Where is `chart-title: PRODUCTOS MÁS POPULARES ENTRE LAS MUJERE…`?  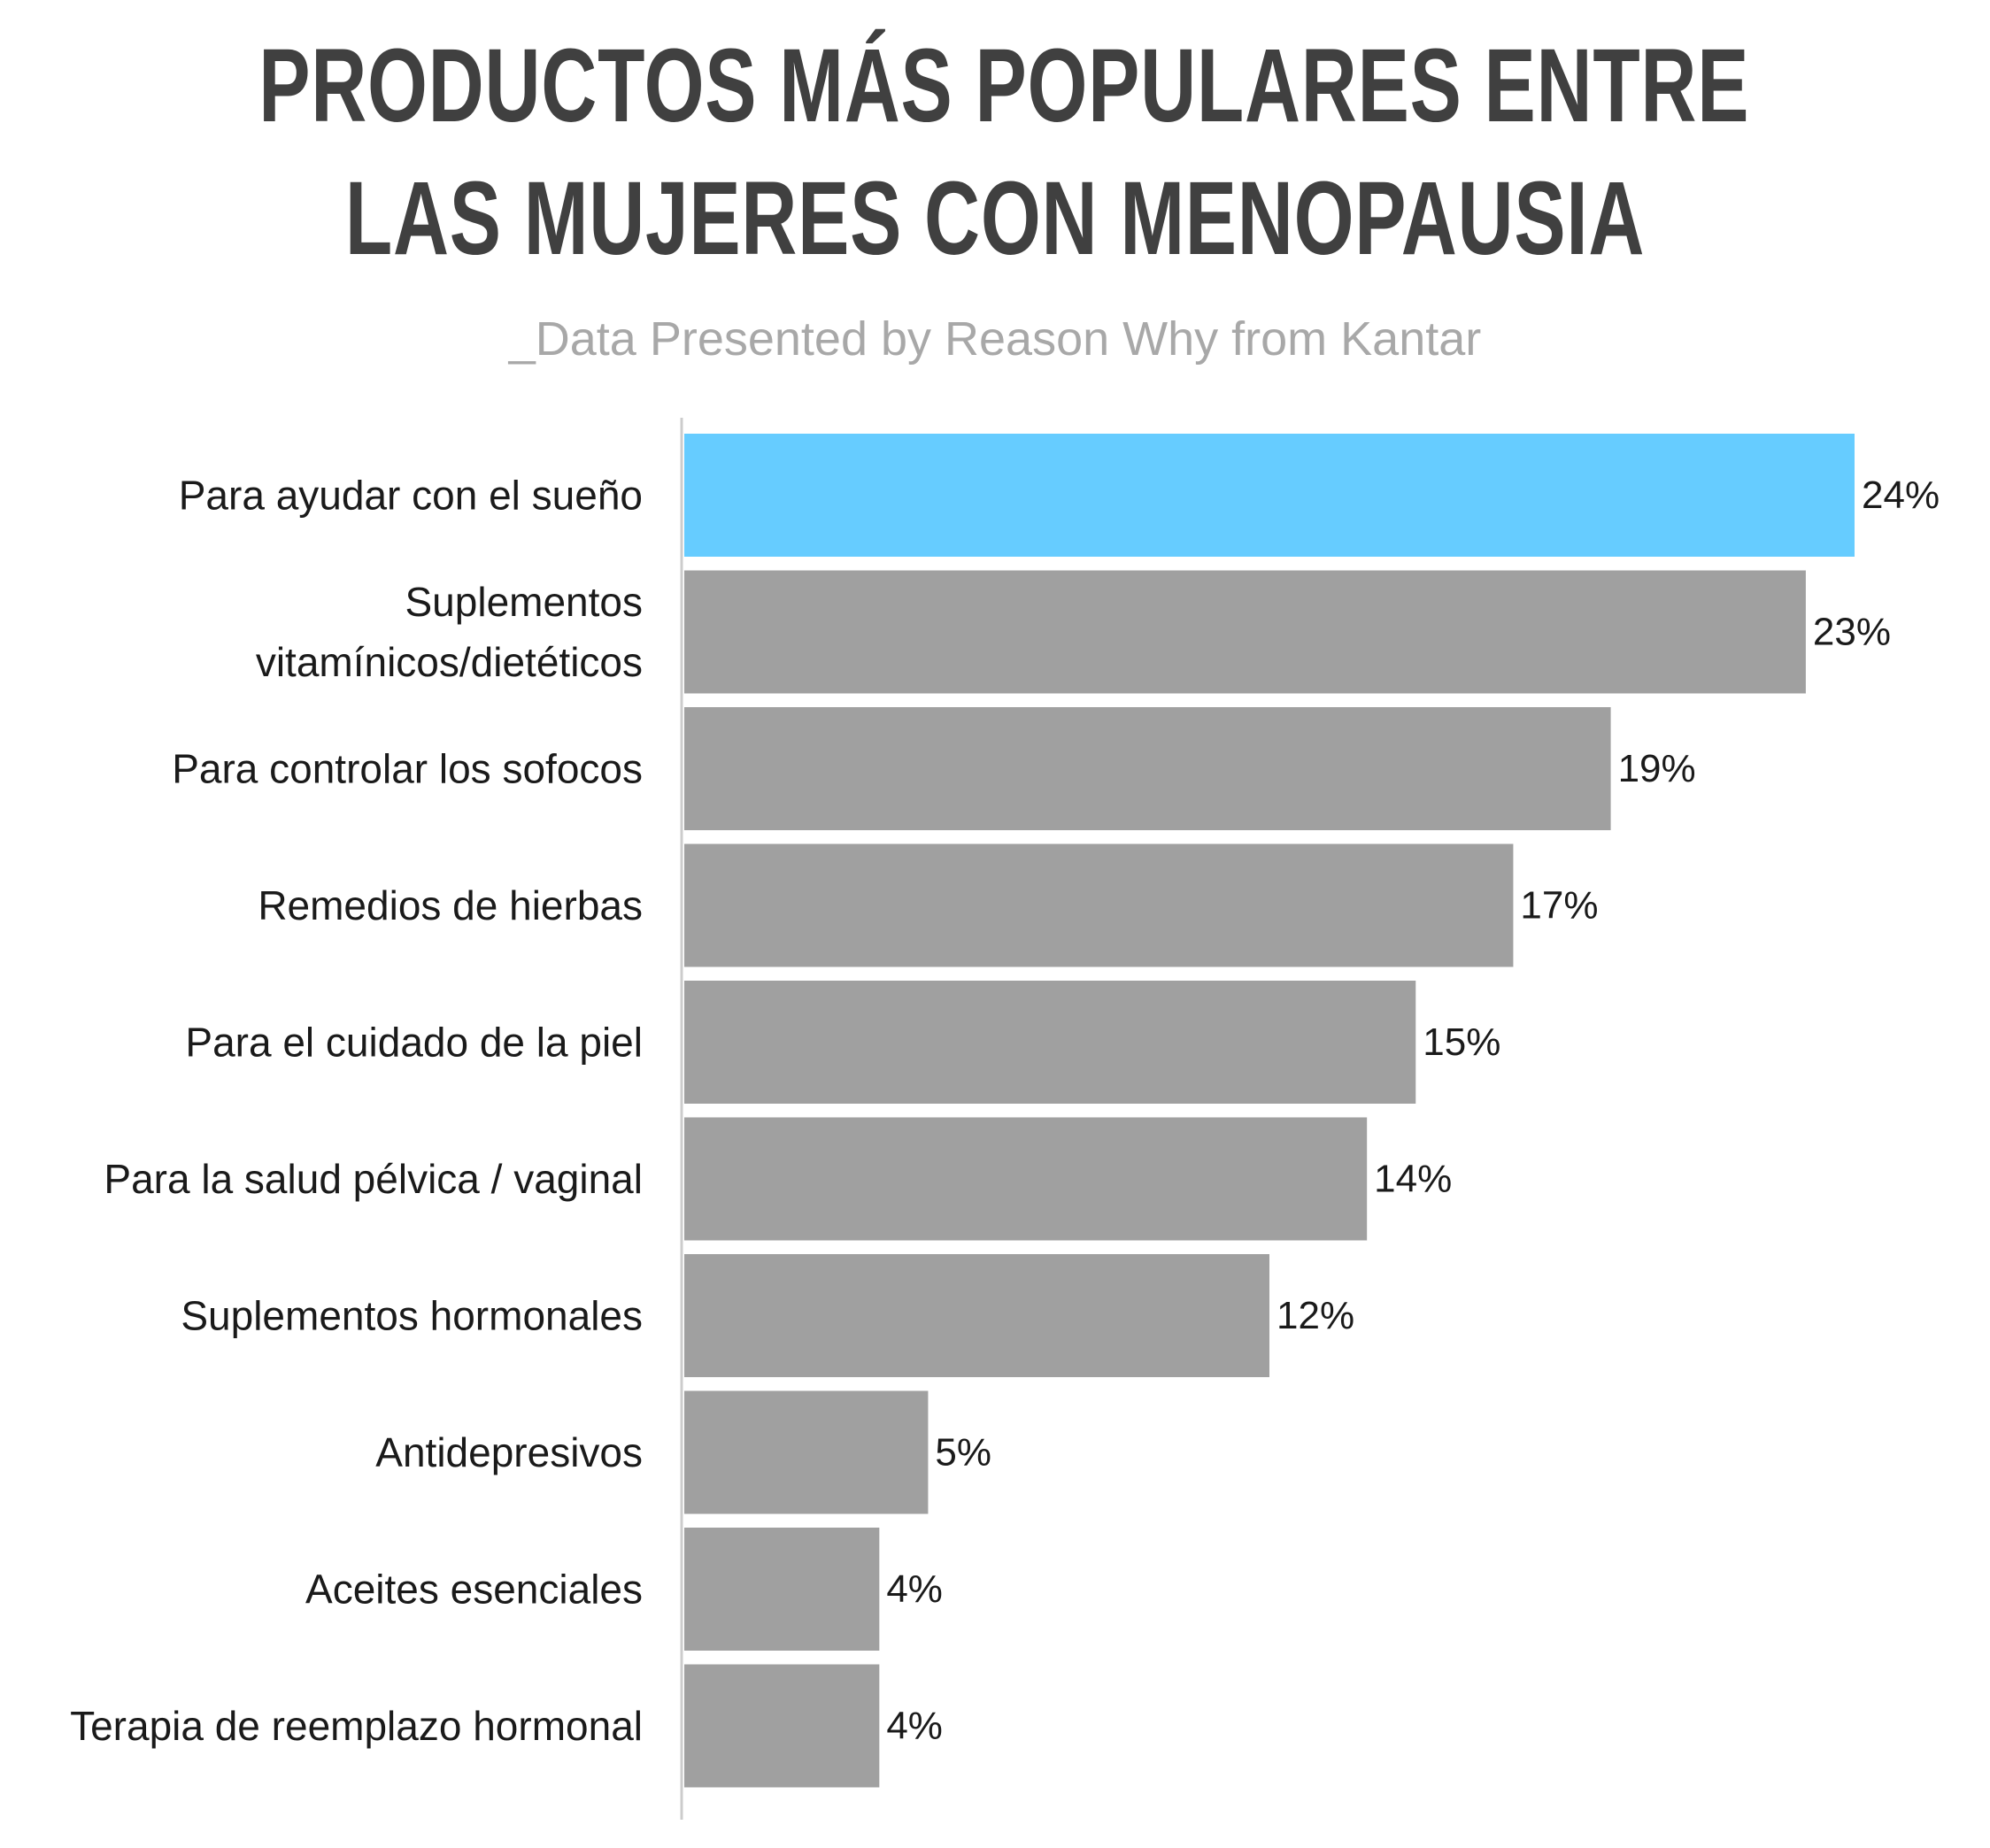
chart-title: PRODUCTOS MÁS POPULARES ENTRE LAS MUJERE… is located at coordinates (1004, 152).